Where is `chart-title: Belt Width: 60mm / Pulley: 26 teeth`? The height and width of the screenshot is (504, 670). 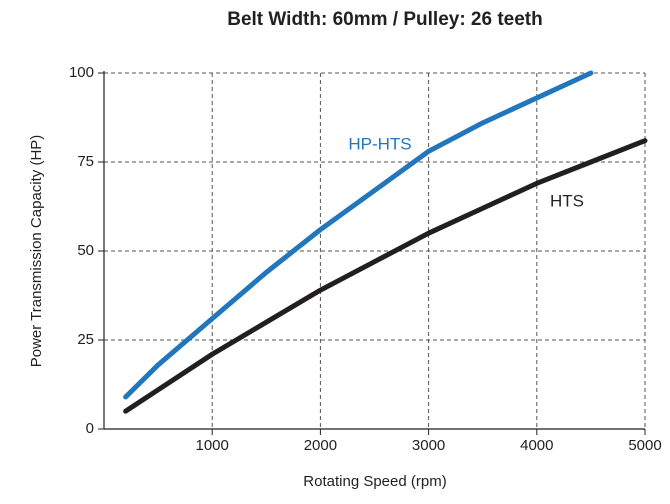
chart-title: Belt Width: 60mm / Pulley: 26 teeth is located at coordinates (385, 19).